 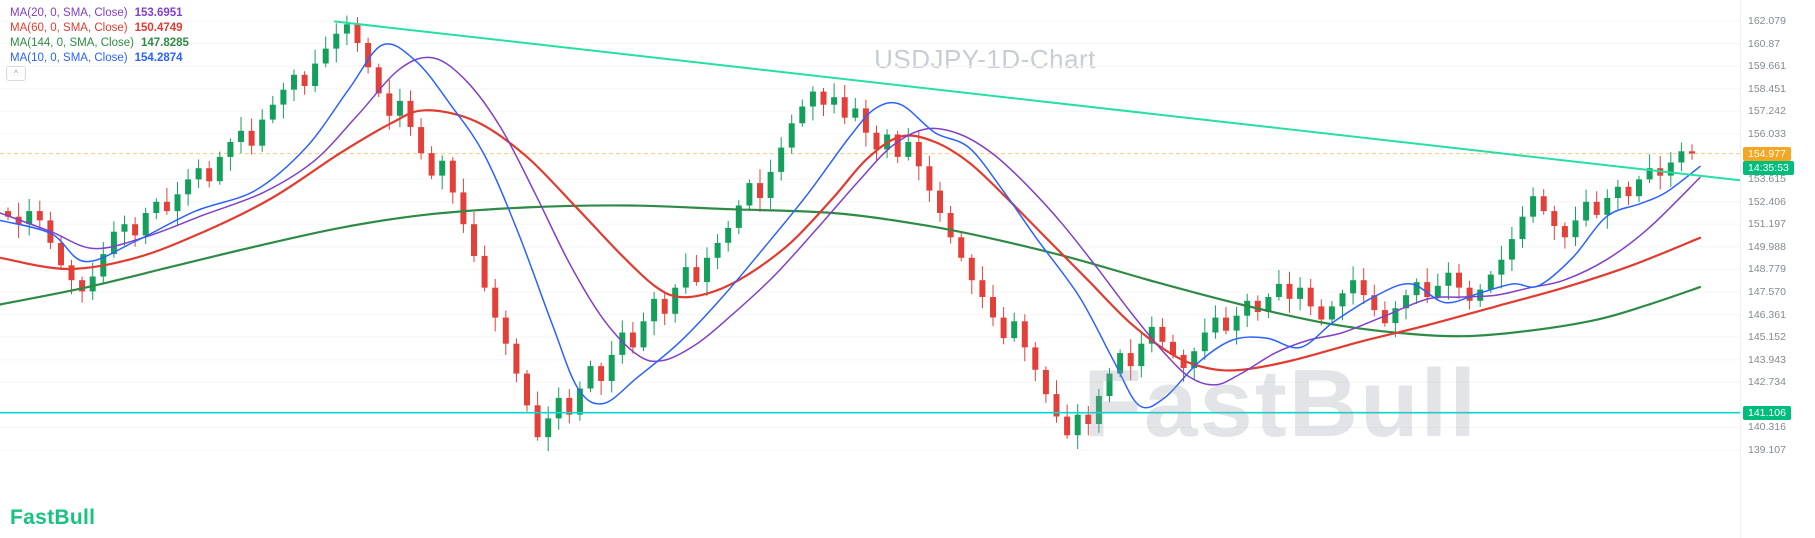 I want to click on legend-item-200: MA(20, 0, SMA, Close) 153.6951, so click(x=99, y=13).